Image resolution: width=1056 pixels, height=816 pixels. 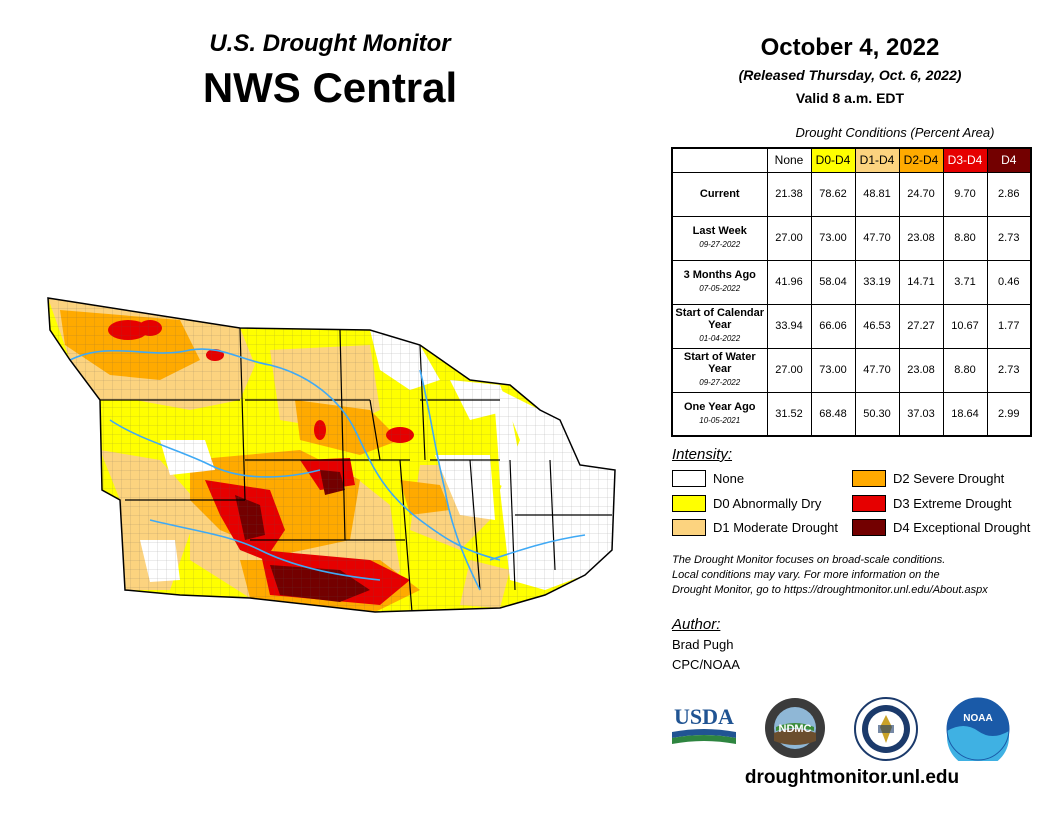 I want to click on legend-label: D2 Severe Drought, so click(x=949, y=478).